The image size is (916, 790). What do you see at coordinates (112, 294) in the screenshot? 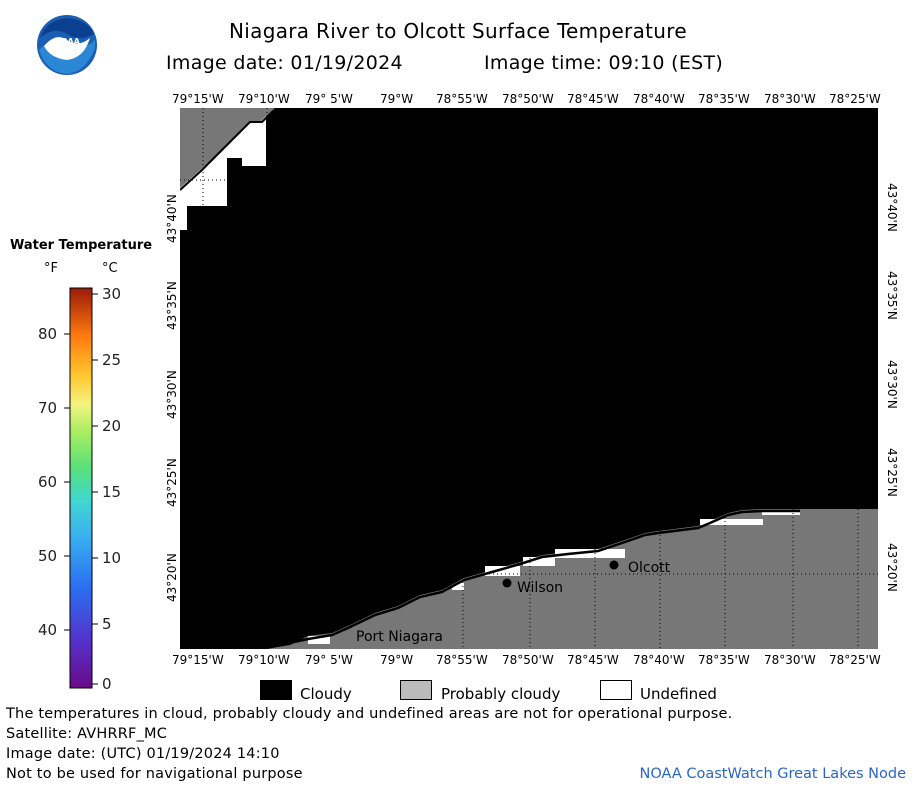
I see `scale-label-c: 30` at bounding box center [112, 294].